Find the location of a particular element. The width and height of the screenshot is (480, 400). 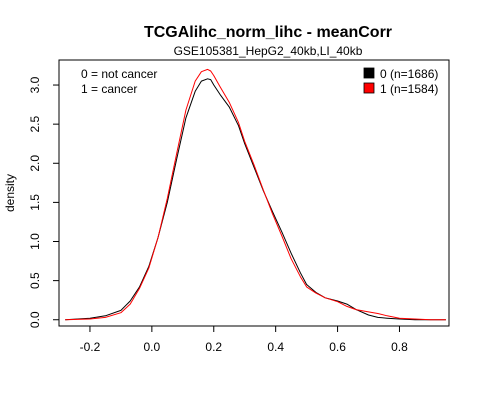

chart-title: TCGAlihc_norm_lihc - meanCorr is located at coordinates (268, 32).